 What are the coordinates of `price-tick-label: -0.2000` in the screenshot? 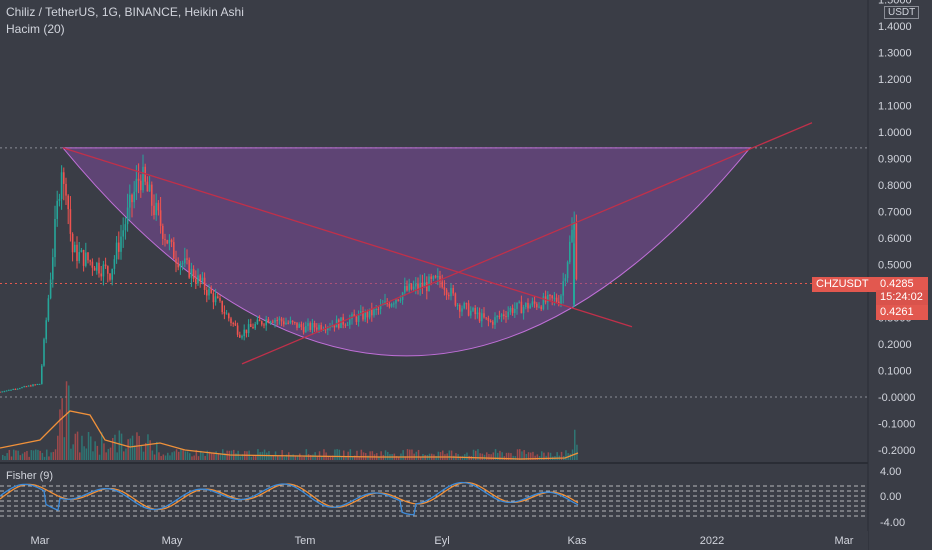 It's located at (896, 451).